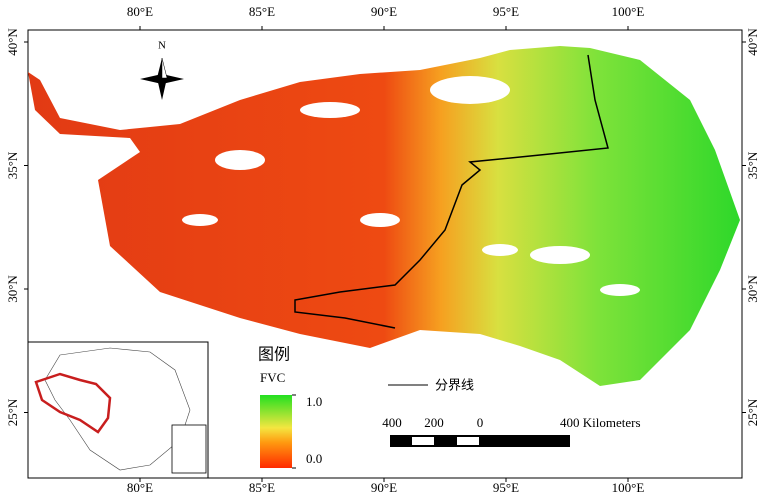  Describe the element at coordinates (434, 422) in the screenshot. I see `scale-label: 200` at that location.